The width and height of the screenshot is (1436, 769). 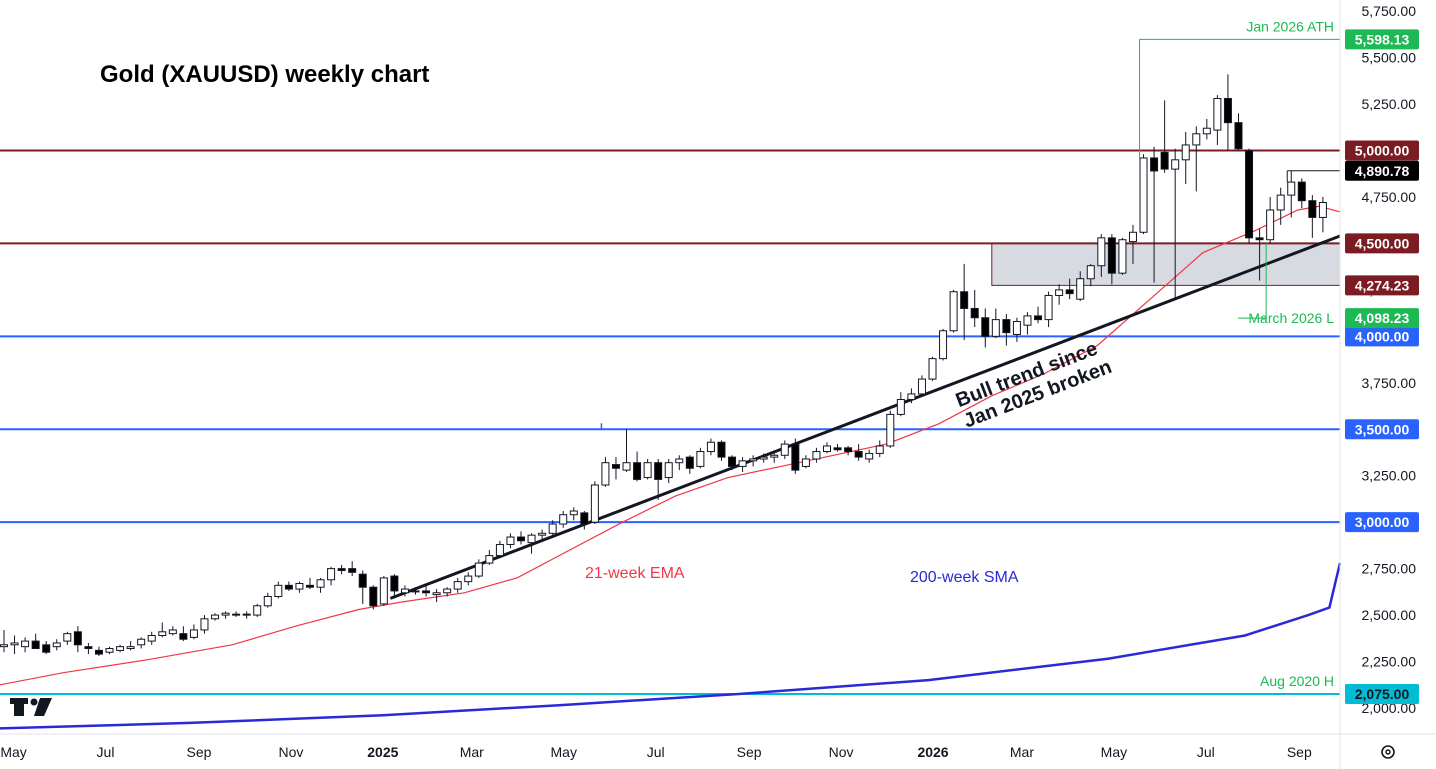 I want to click on y-tick-label-15: 5,750.00, so click(x=1389, y=11).